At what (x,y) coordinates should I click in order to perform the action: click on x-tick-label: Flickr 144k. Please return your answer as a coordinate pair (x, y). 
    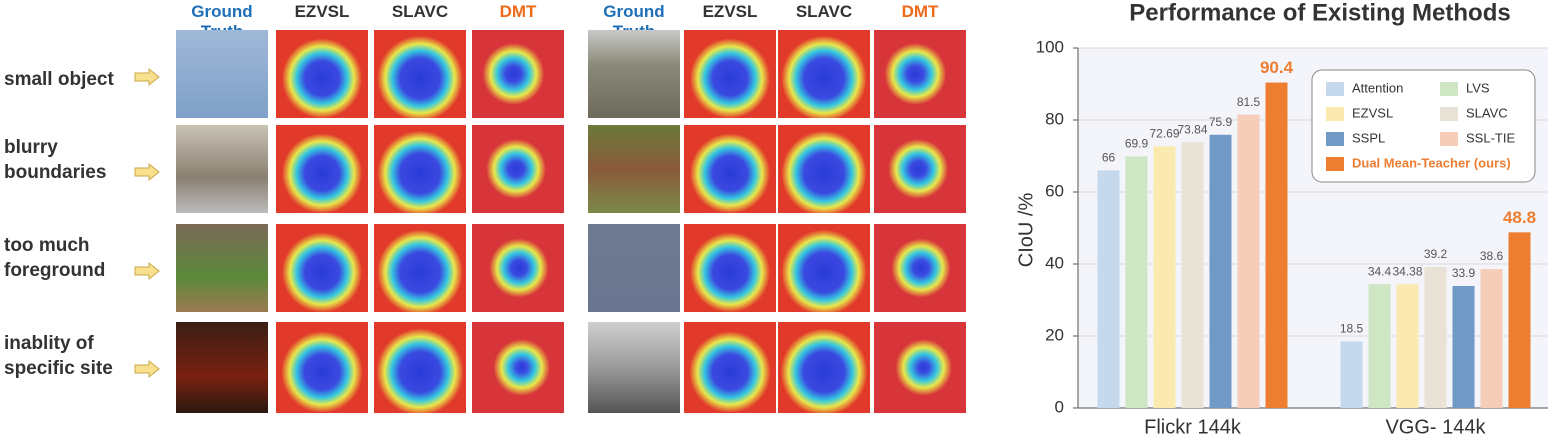
    Looking at the image, I should click on (1193, 427).